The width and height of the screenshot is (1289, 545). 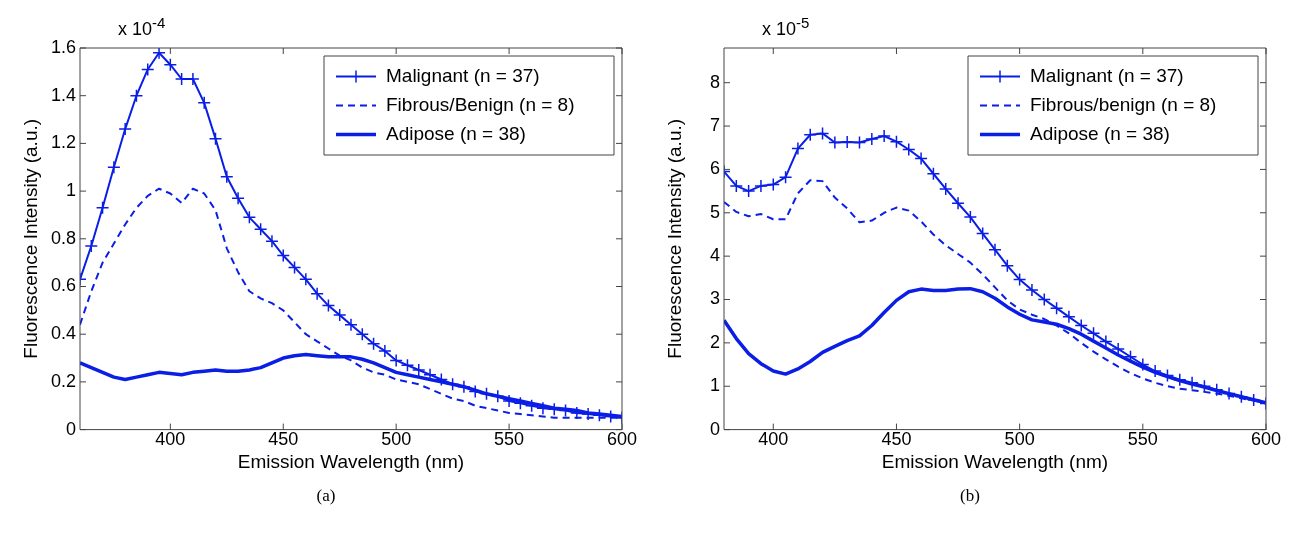 I want to click on y-tick-label: 0.6, so click(x=63, y=285).